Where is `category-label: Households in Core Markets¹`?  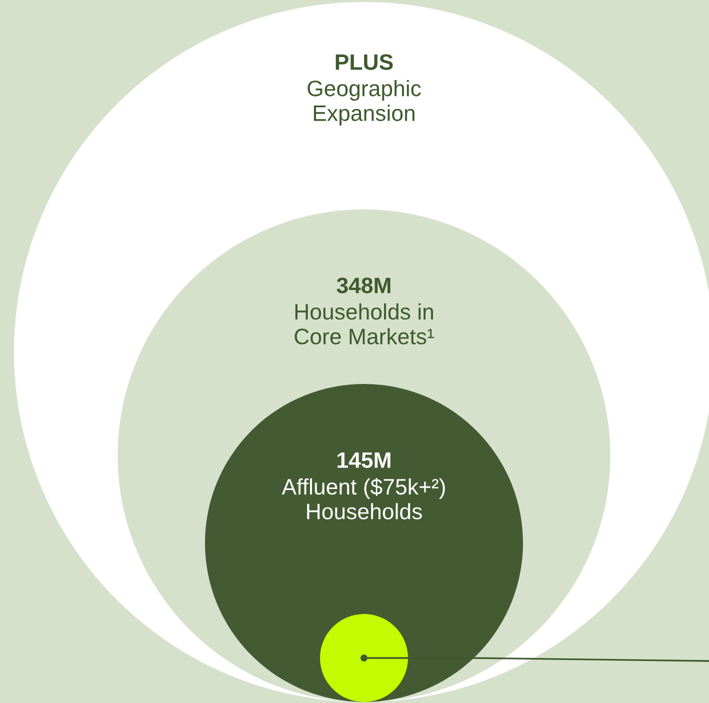
category-label: Households in Core Markets¹ is located at coordinates (364, 323).